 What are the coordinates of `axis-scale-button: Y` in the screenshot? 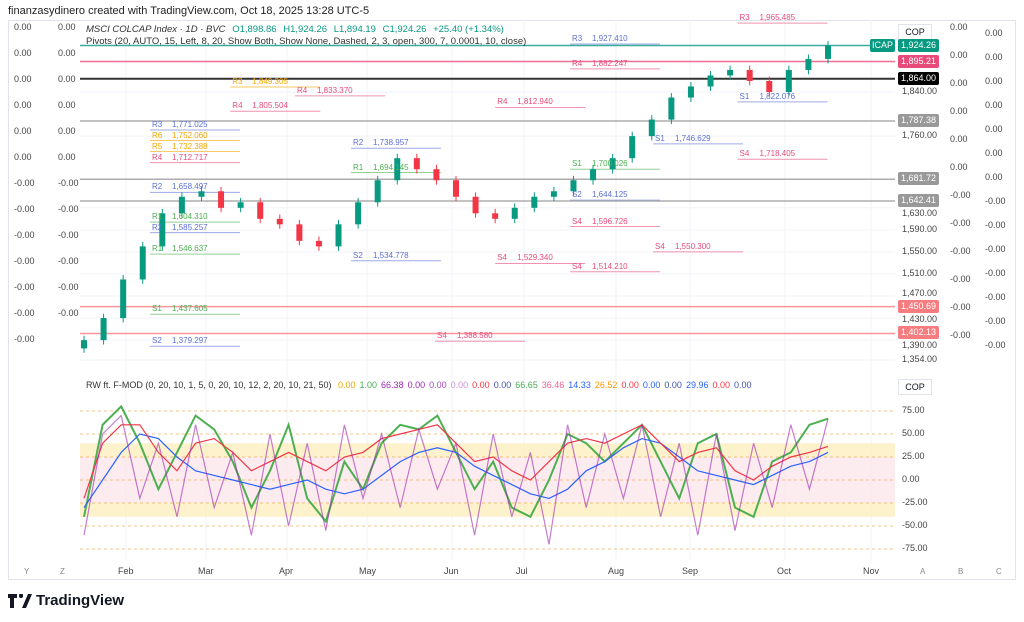 It's located at (27, 571).